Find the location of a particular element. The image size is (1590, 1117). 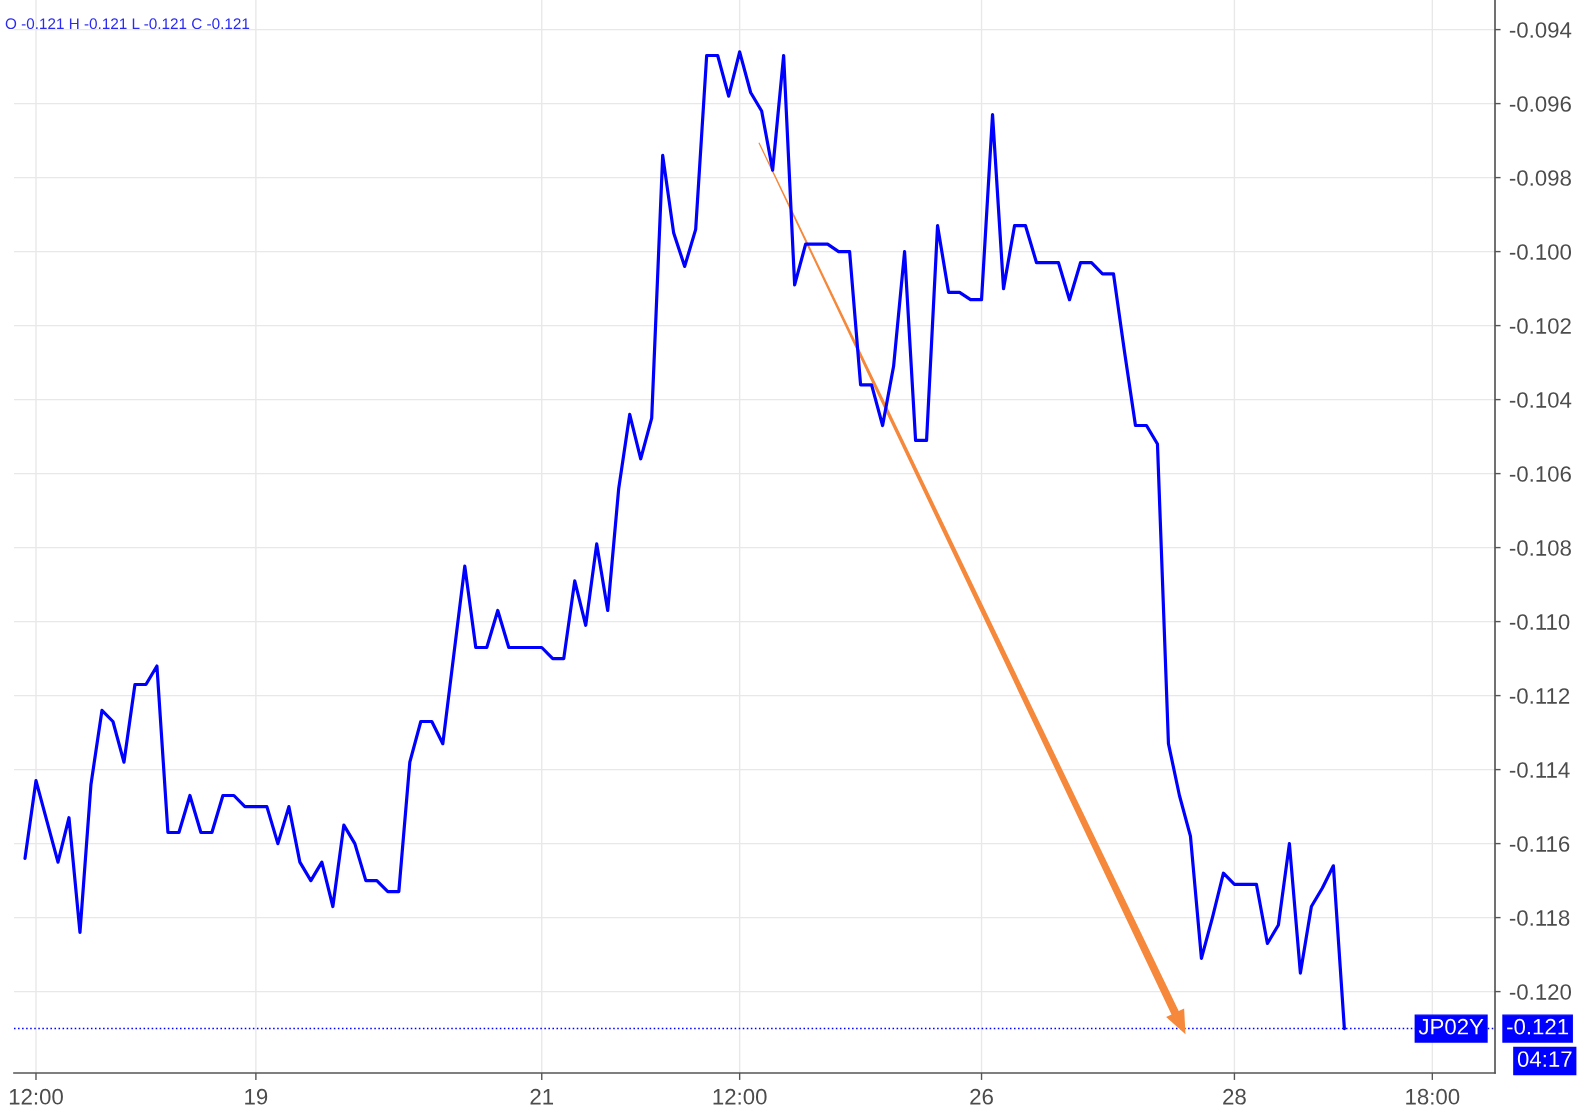

x-tick-label: 26 is located at coordinates (981, 1096).